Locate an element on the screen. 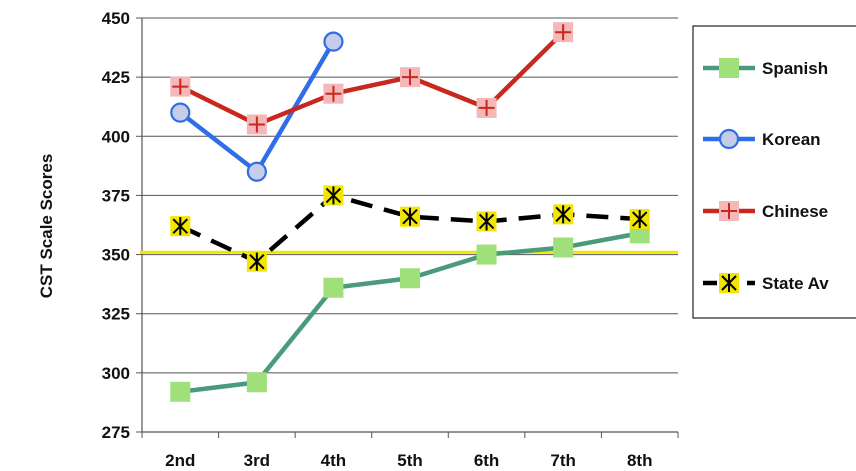 This screenshot has width=856, height=471. legend-item: State Av is located at coordinates (766, 283).